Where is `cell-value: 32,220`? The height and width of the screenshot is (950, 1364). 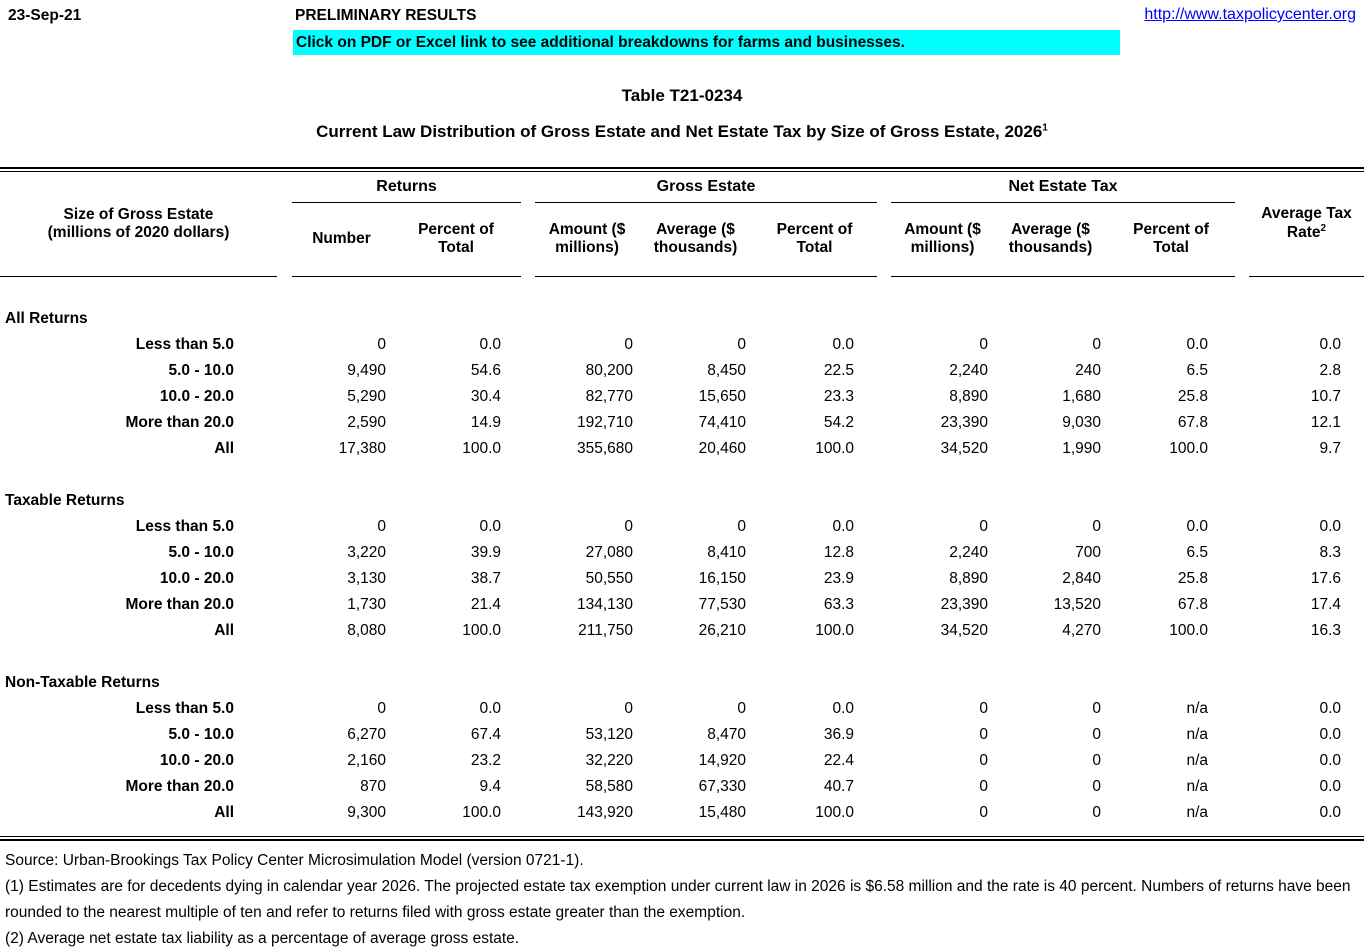 cell-value: 32,220 is located at coordinates (609, 760).